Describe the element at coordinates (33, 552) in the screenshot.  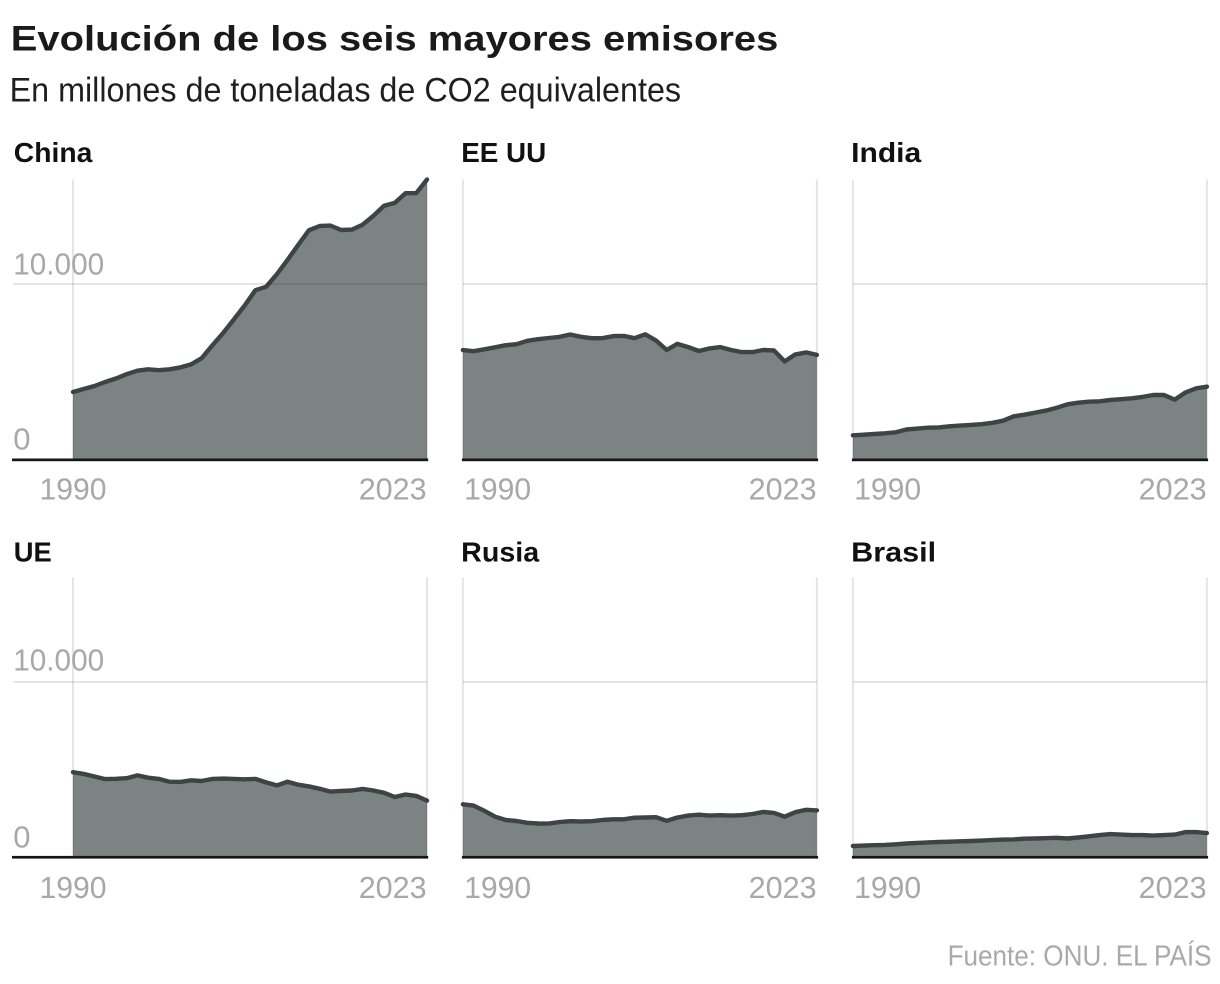
I see `svg-text: UE` at that location.